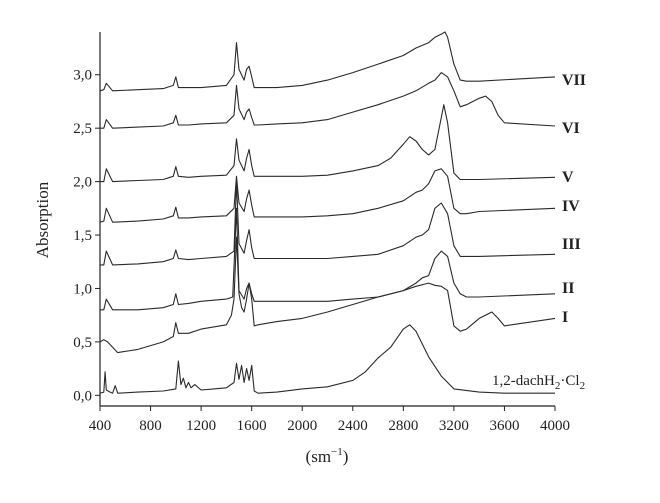  What do you see at coordinates (523, 381) in the screenshot?
I see `dach-label-main: 1,2-dachH` at bounding box center [523, 381].